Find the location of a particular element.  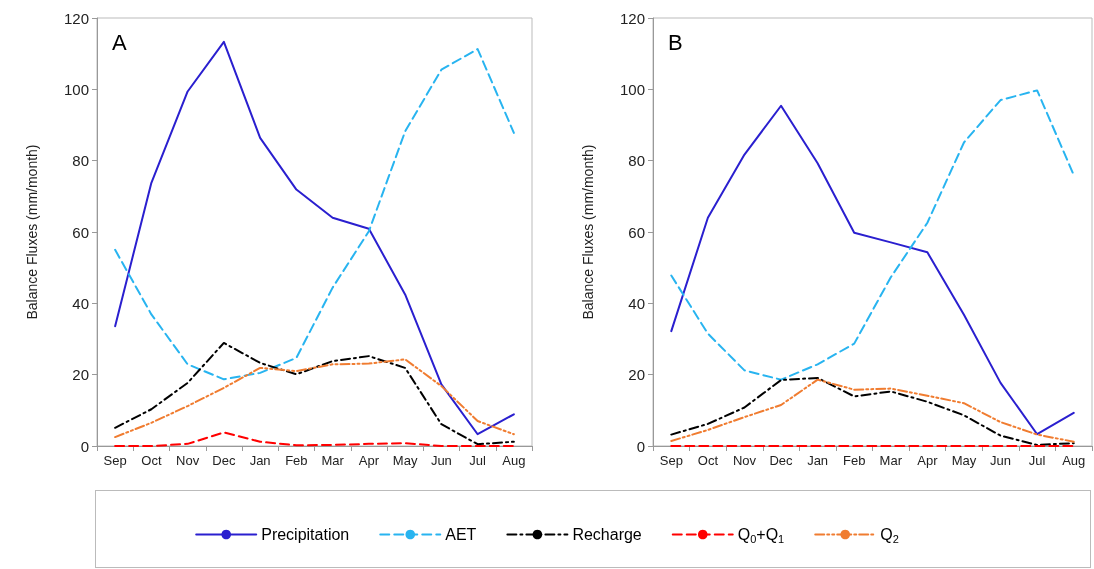

legend-label: AET is located at coordinates (461, 534).